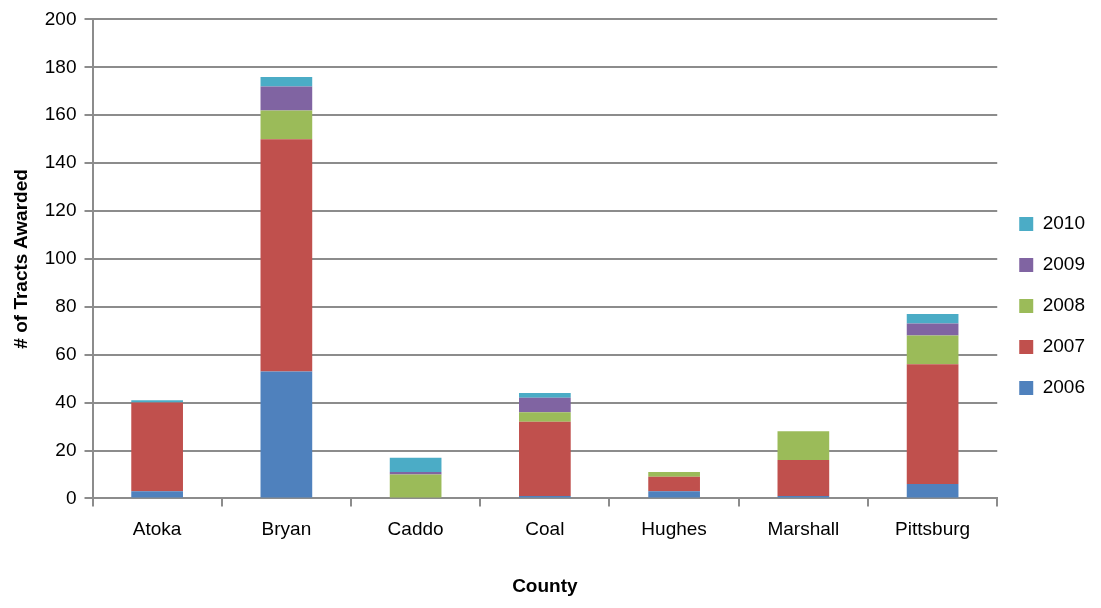 This screenshot has width=1101, height=608. Describe the element at coordinates (66, 401) in the screenshot. I see `y-tick-label: 40` at that location.